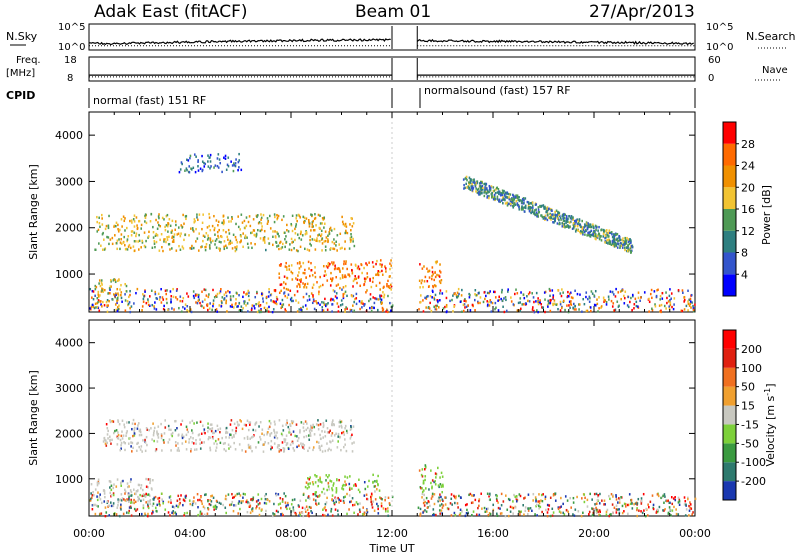 Image resolution: width=800 pixels, height=554 pixels. What do you see at coordinates (642, 12) in the screenshot?
I see `date-title: 27/Apr/2013` at bounding box center [642, 12].